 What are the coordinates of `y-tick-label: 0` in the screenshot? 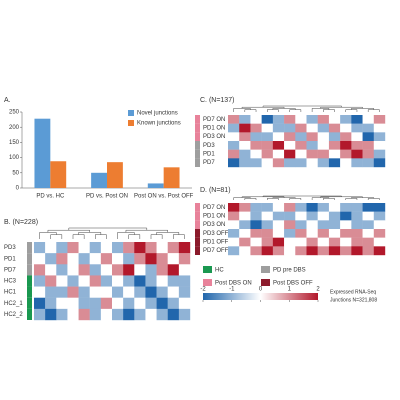 It's located at (18, 189).